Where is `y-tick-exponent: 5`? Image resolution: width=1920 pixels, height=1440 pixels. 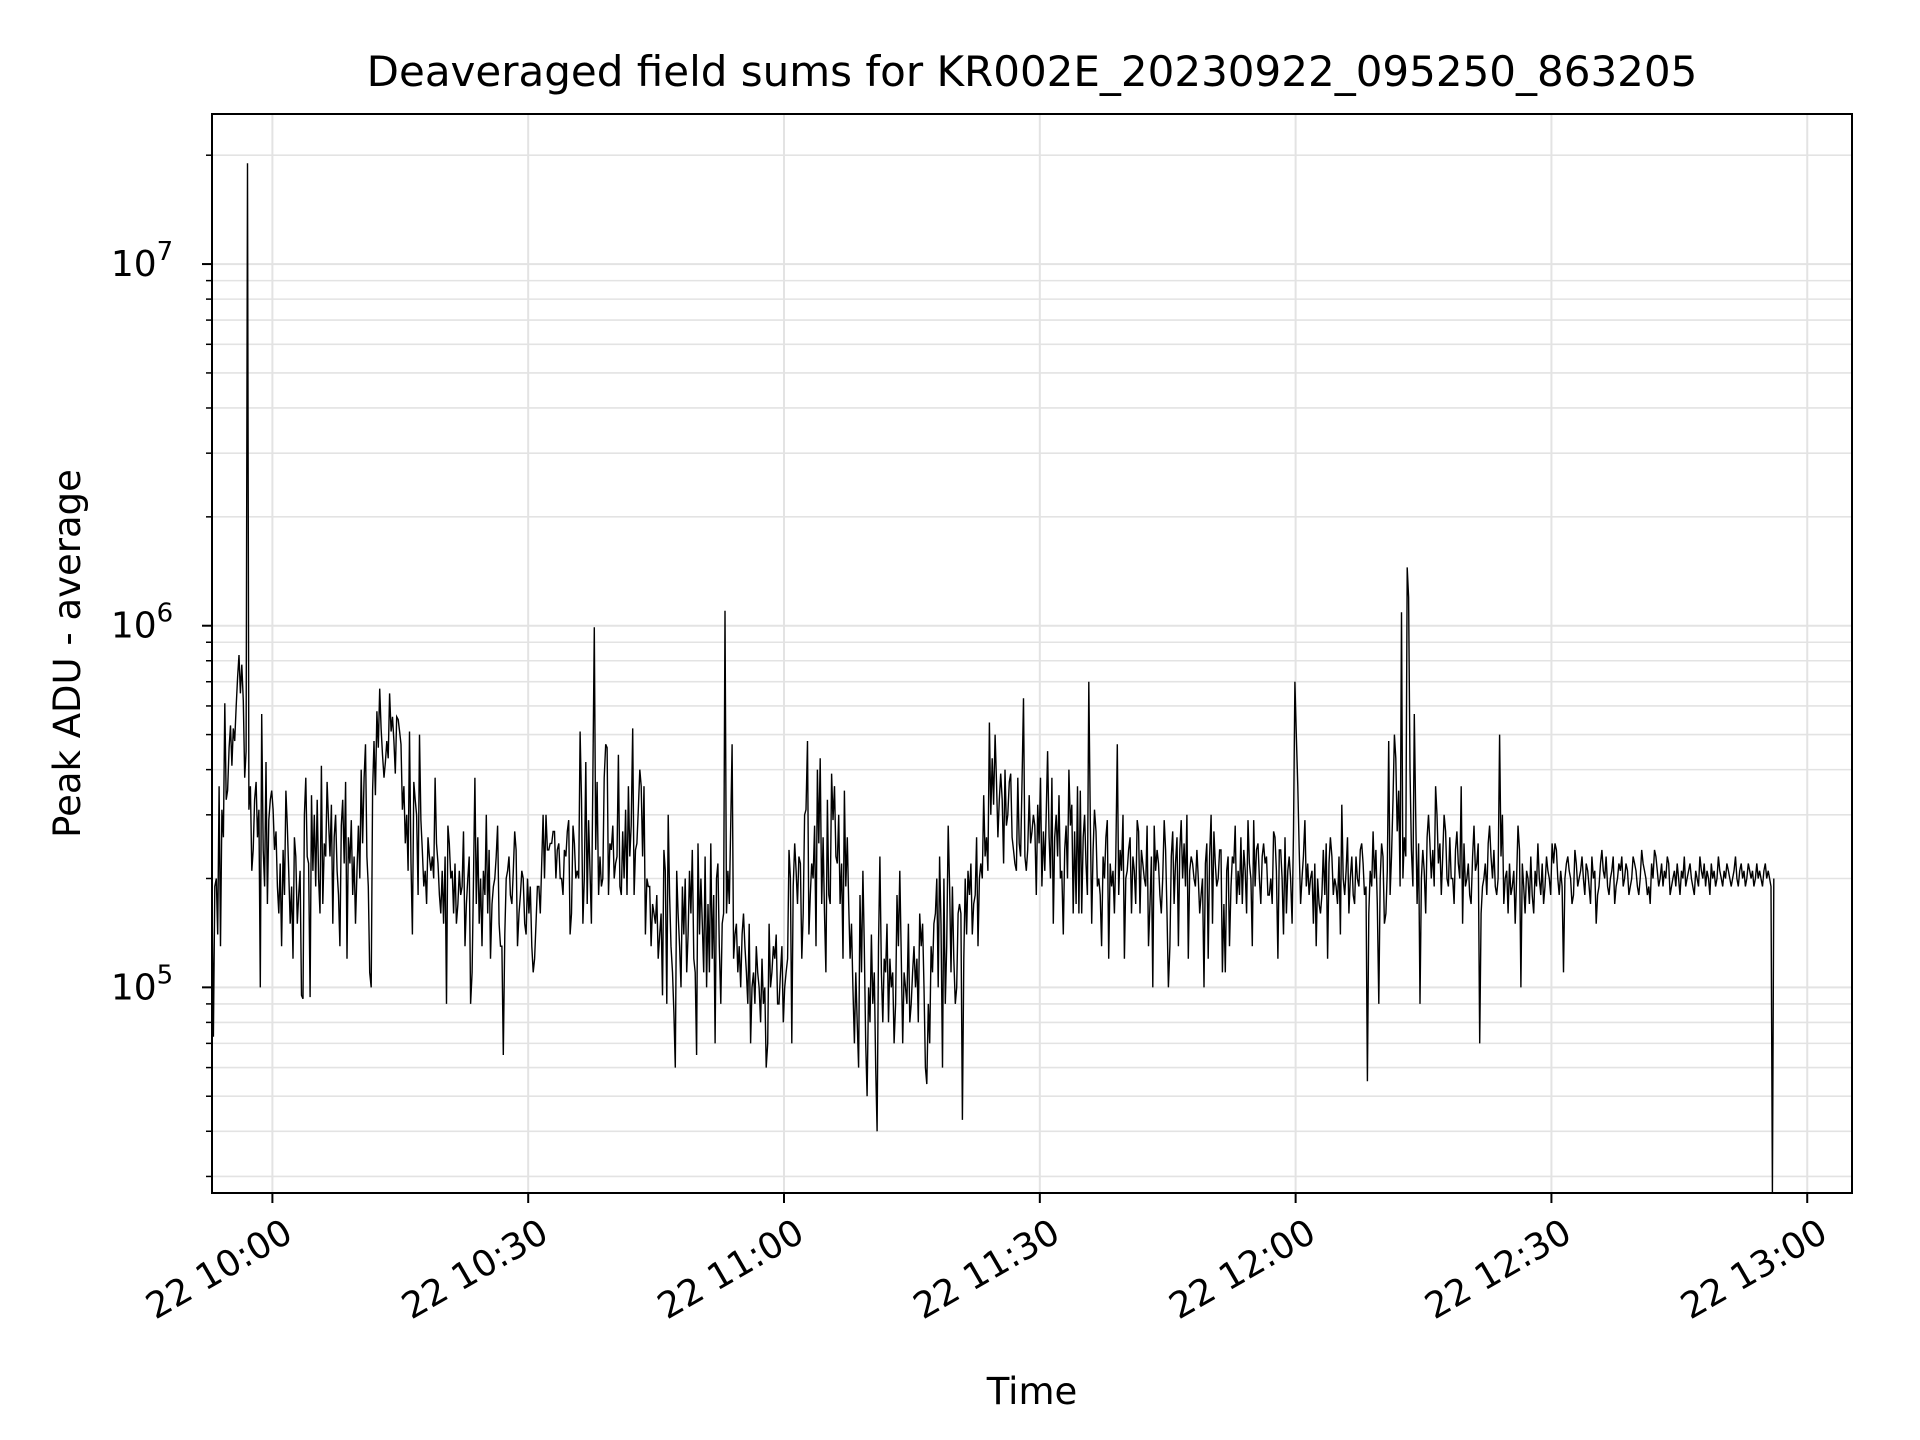 y-tick-exponent: 5 is located at coordinates (165, 975).